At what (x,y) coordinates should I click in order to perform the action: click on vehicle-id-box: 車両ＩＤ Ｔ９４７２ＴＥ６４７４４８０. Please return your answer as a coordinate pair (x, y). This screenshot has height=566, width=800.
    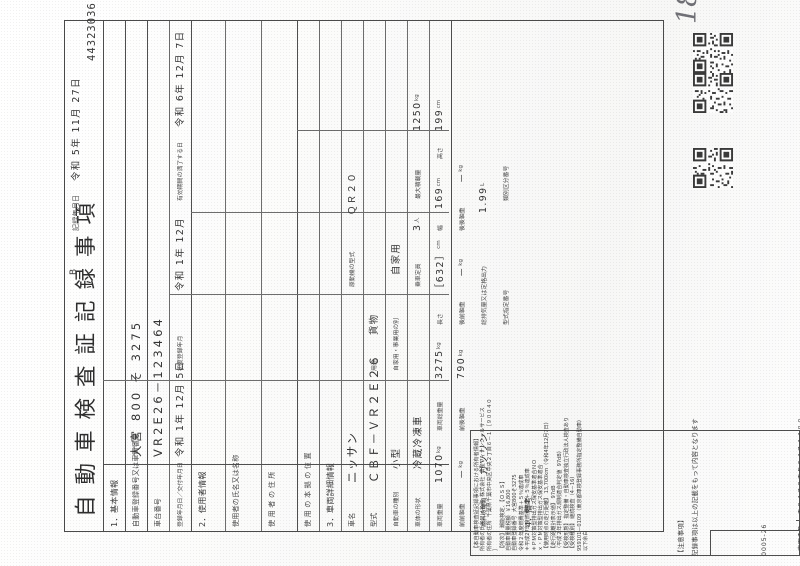
    Looking at the image, I should click on (755, 486).